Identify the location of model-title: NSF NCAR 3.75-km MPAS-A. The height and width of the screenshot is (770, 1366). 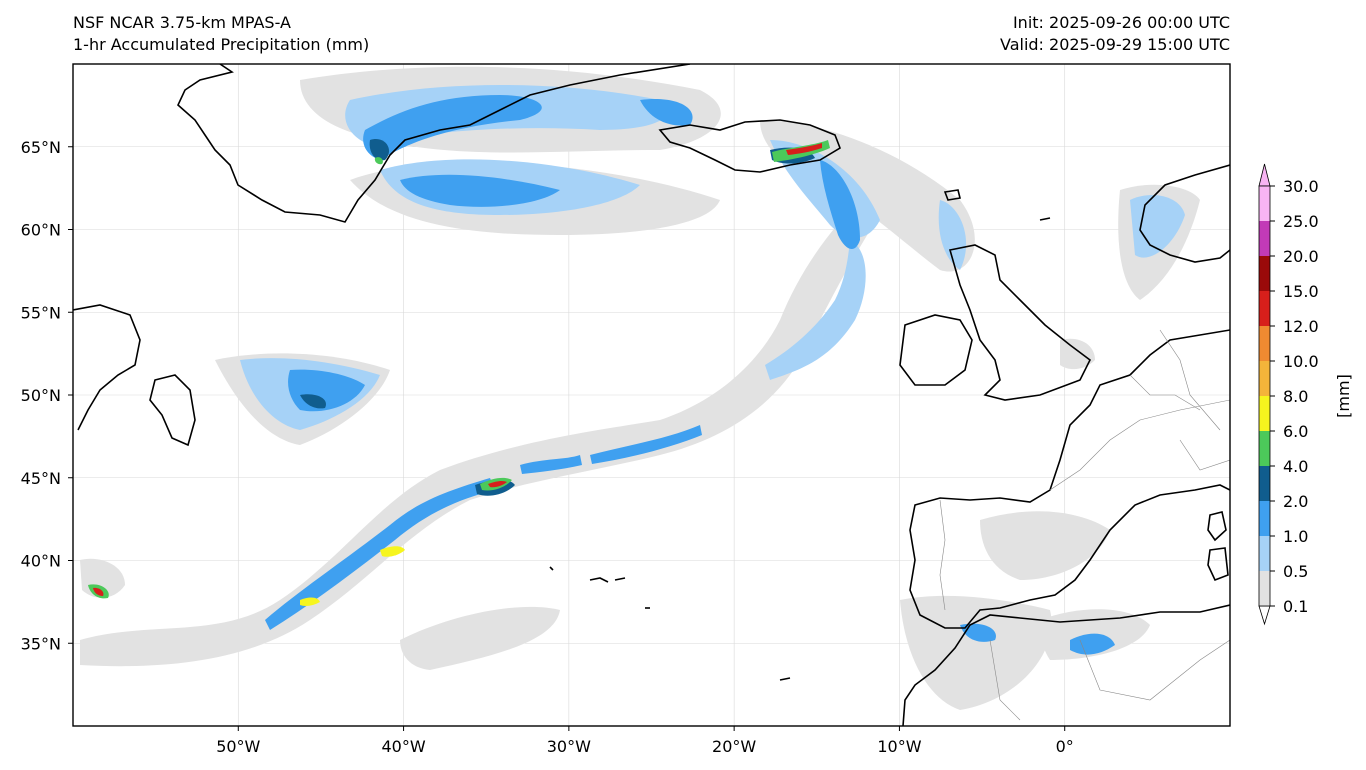
(182, 22).